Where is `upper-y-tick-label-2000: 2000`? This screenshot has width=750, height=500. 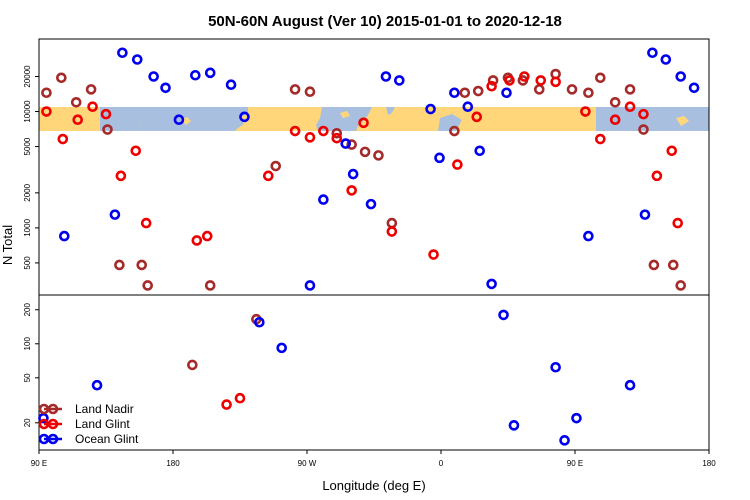
upper-y-tick-label-2000: 2000 is located at coordinates (27, 192).